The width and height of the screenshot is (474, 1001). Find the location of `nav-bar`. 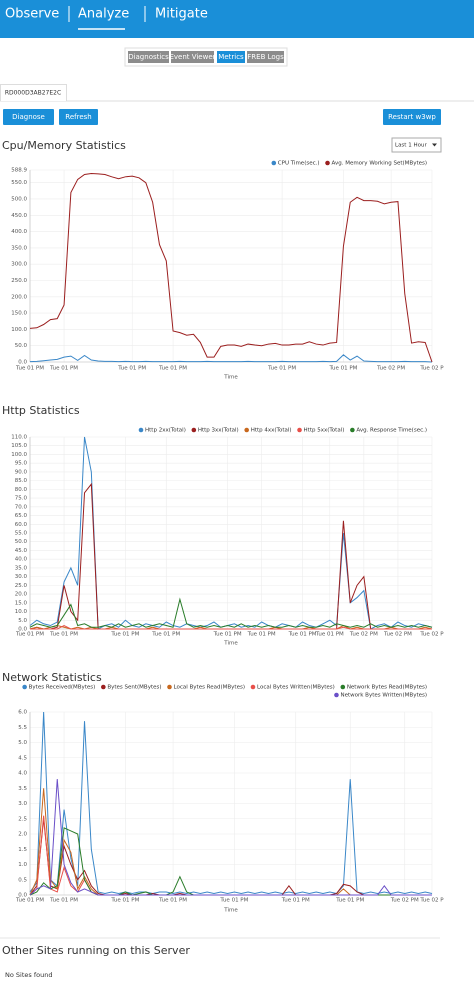

nav-bar is located at coordinates (237, 19).